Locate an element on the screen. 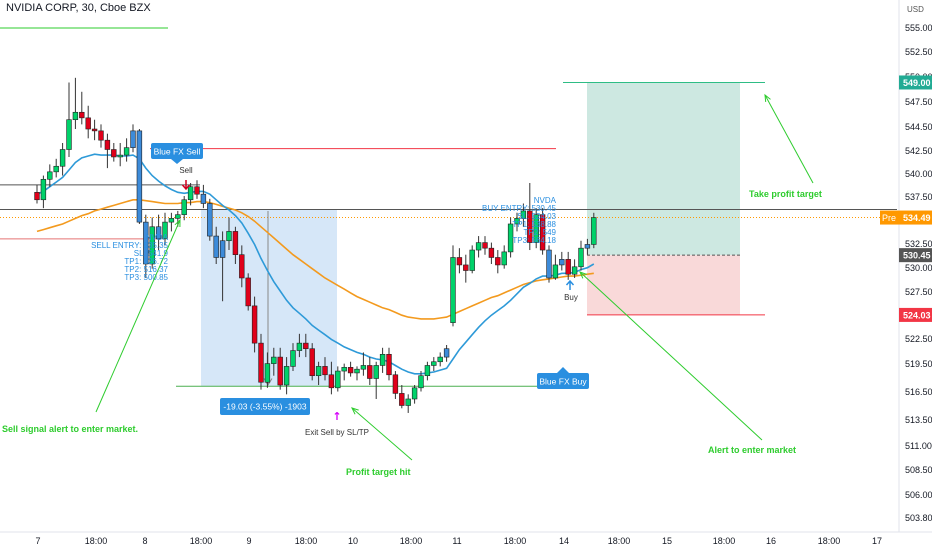 The height and width of the screenshot is (550, 932). buy-label-box is located at coordinates (563, 381).